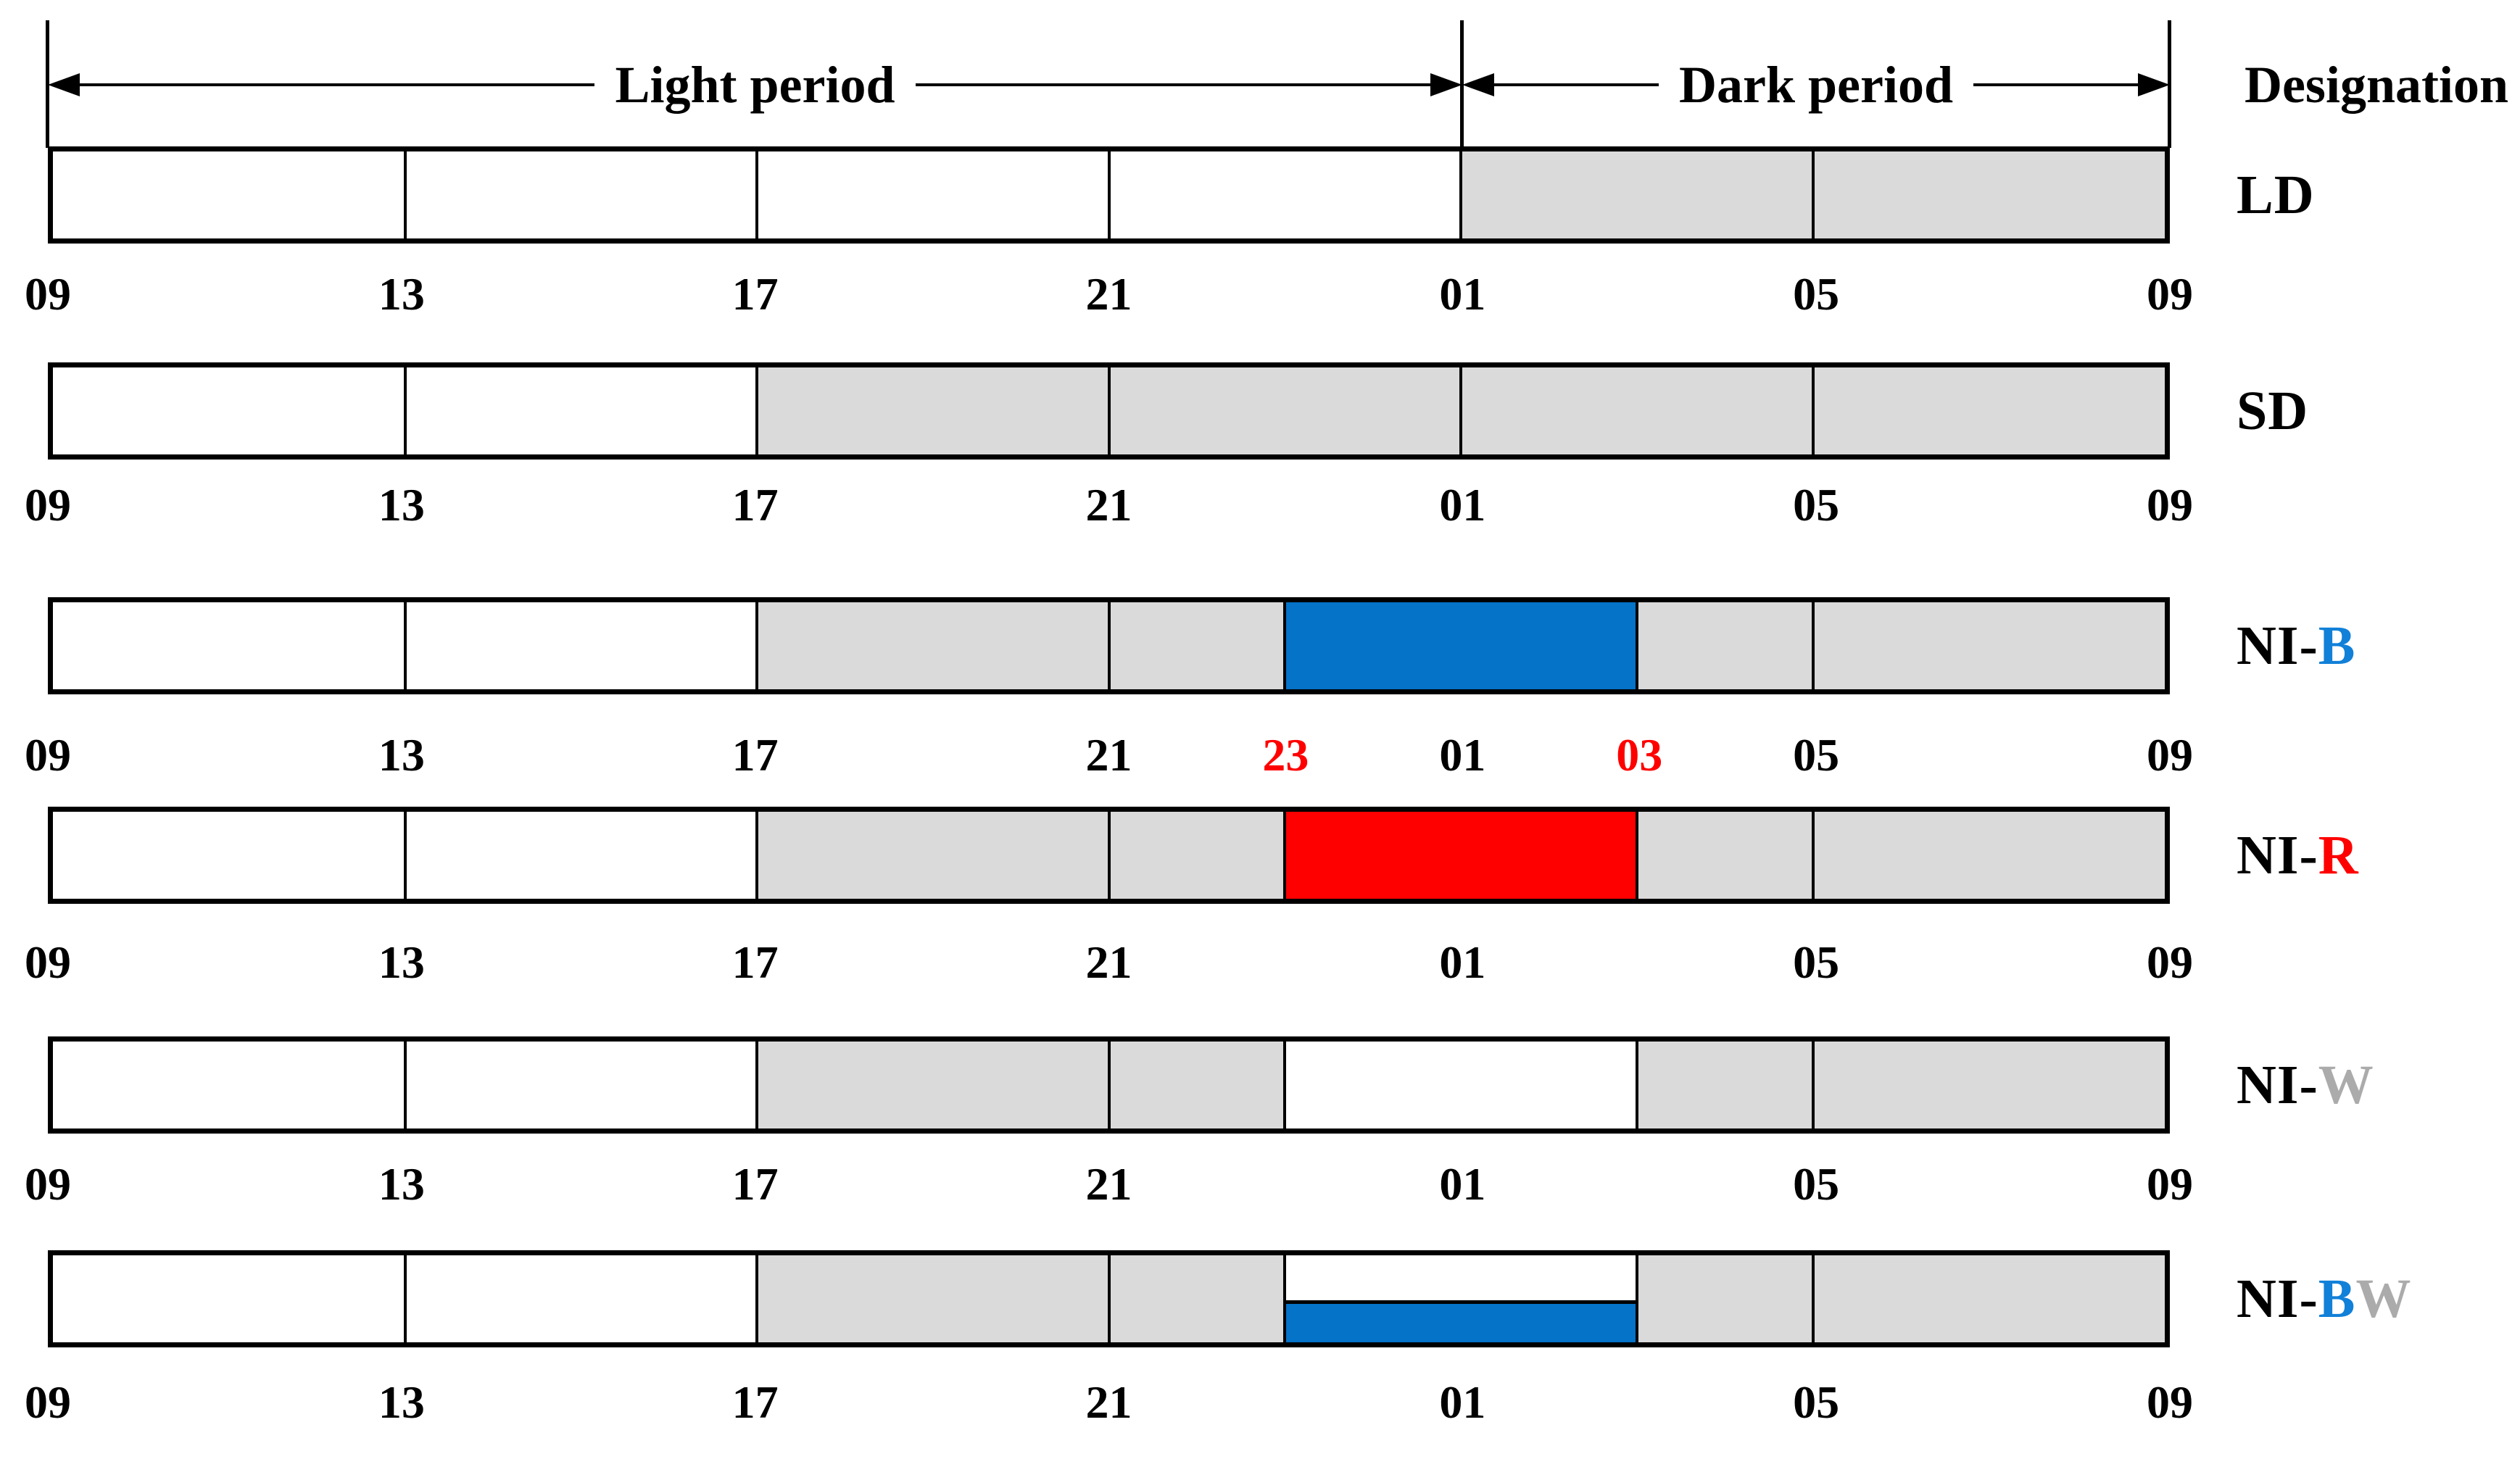  I want to click on row-designation-NI-W: NI-W, so click(2305, 1085).